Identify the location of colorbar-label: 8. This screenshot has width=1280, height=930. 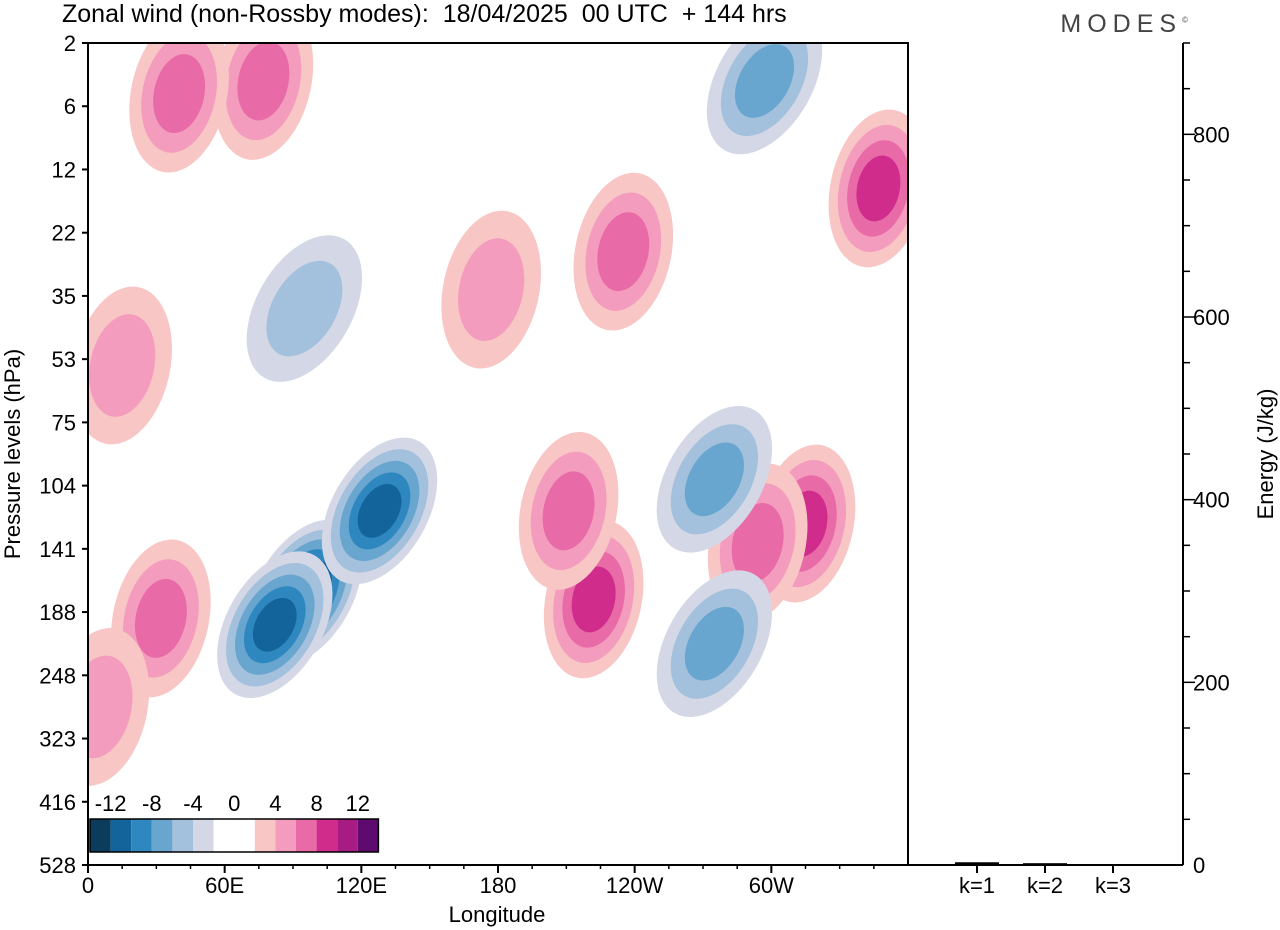
(316, 803).